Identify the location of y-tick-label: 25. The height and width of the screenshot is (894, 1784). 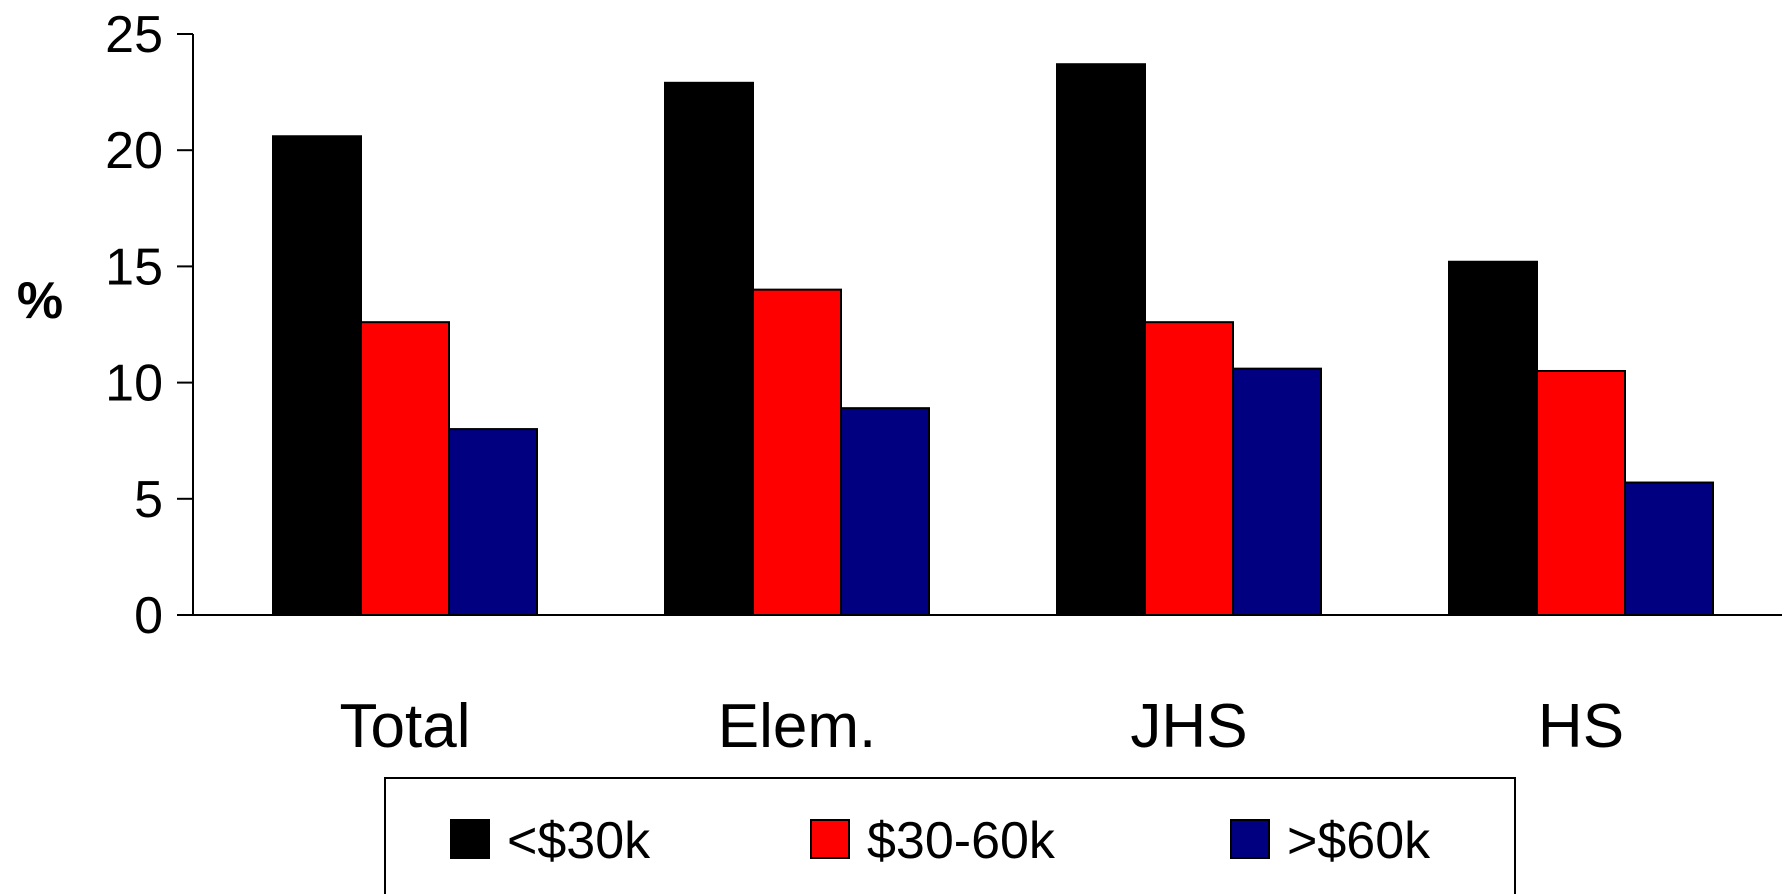
(134, 35).